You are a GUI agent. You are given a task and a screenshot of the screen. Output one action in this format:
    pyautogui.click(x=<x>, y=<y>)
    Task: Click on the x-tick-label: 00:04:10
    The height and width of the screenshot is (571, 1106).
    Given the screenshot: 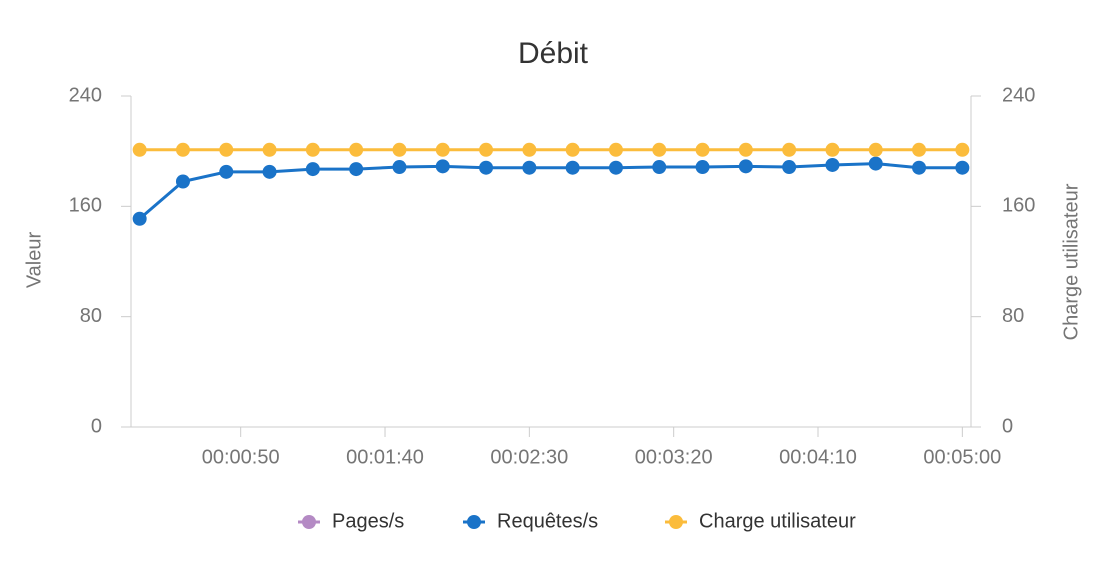 What is the action you would take?
    pyautogui.click(x=818, y=457)
    